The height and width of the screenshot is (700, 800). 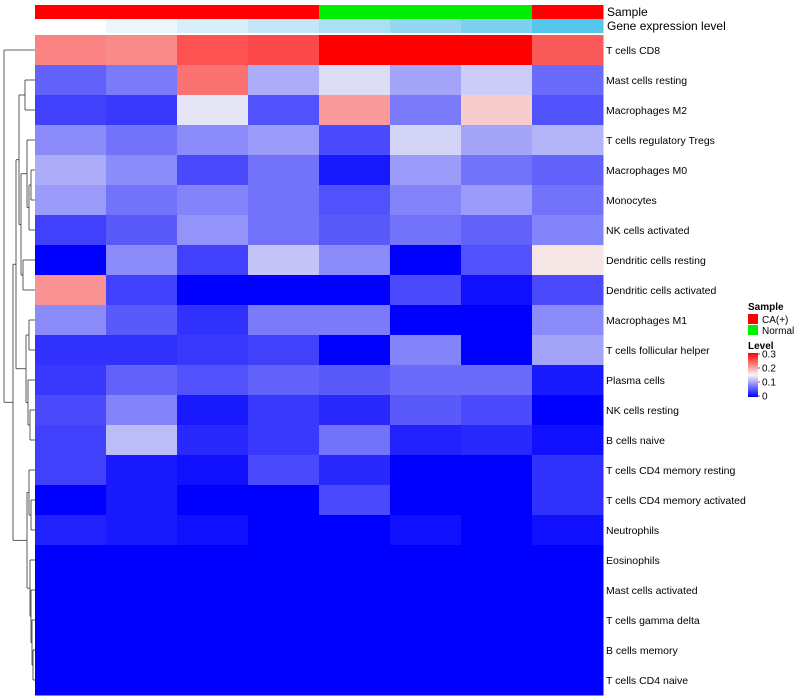 I want to click on row-label: Plasma cells, so click(x=635, y=381).